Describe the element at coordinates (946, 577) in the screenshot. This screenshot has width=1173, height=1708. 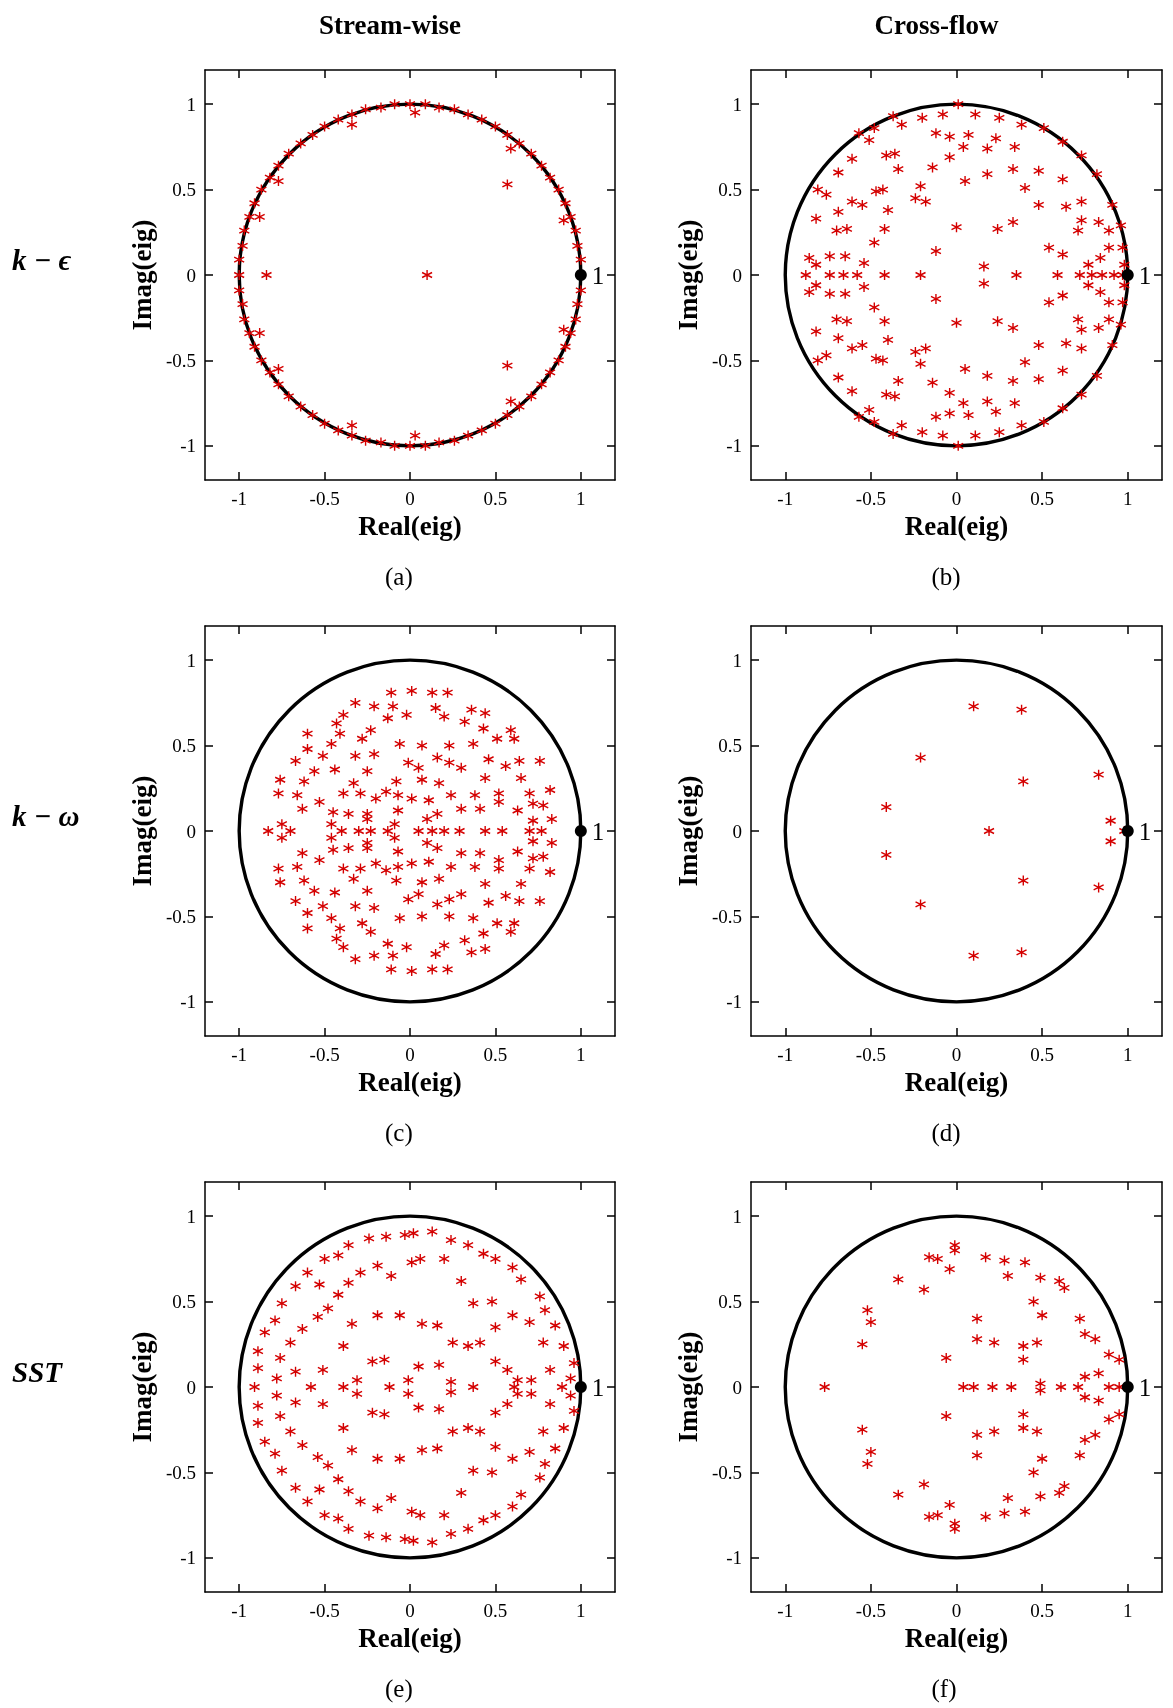
I see `text: (b)` at that location.